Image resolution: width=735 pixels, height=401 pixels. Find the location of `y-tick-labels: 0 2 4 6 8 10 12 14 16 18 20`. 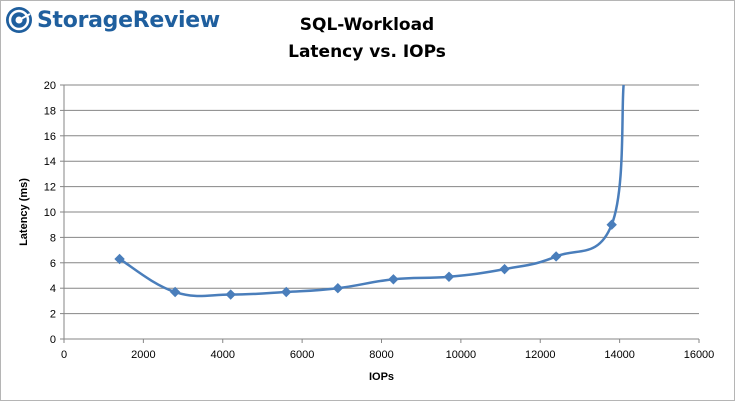

y-tick-labels: 0 2 4 6 8 10 12 14 16 18 20 is located at coordinates (50, 213).